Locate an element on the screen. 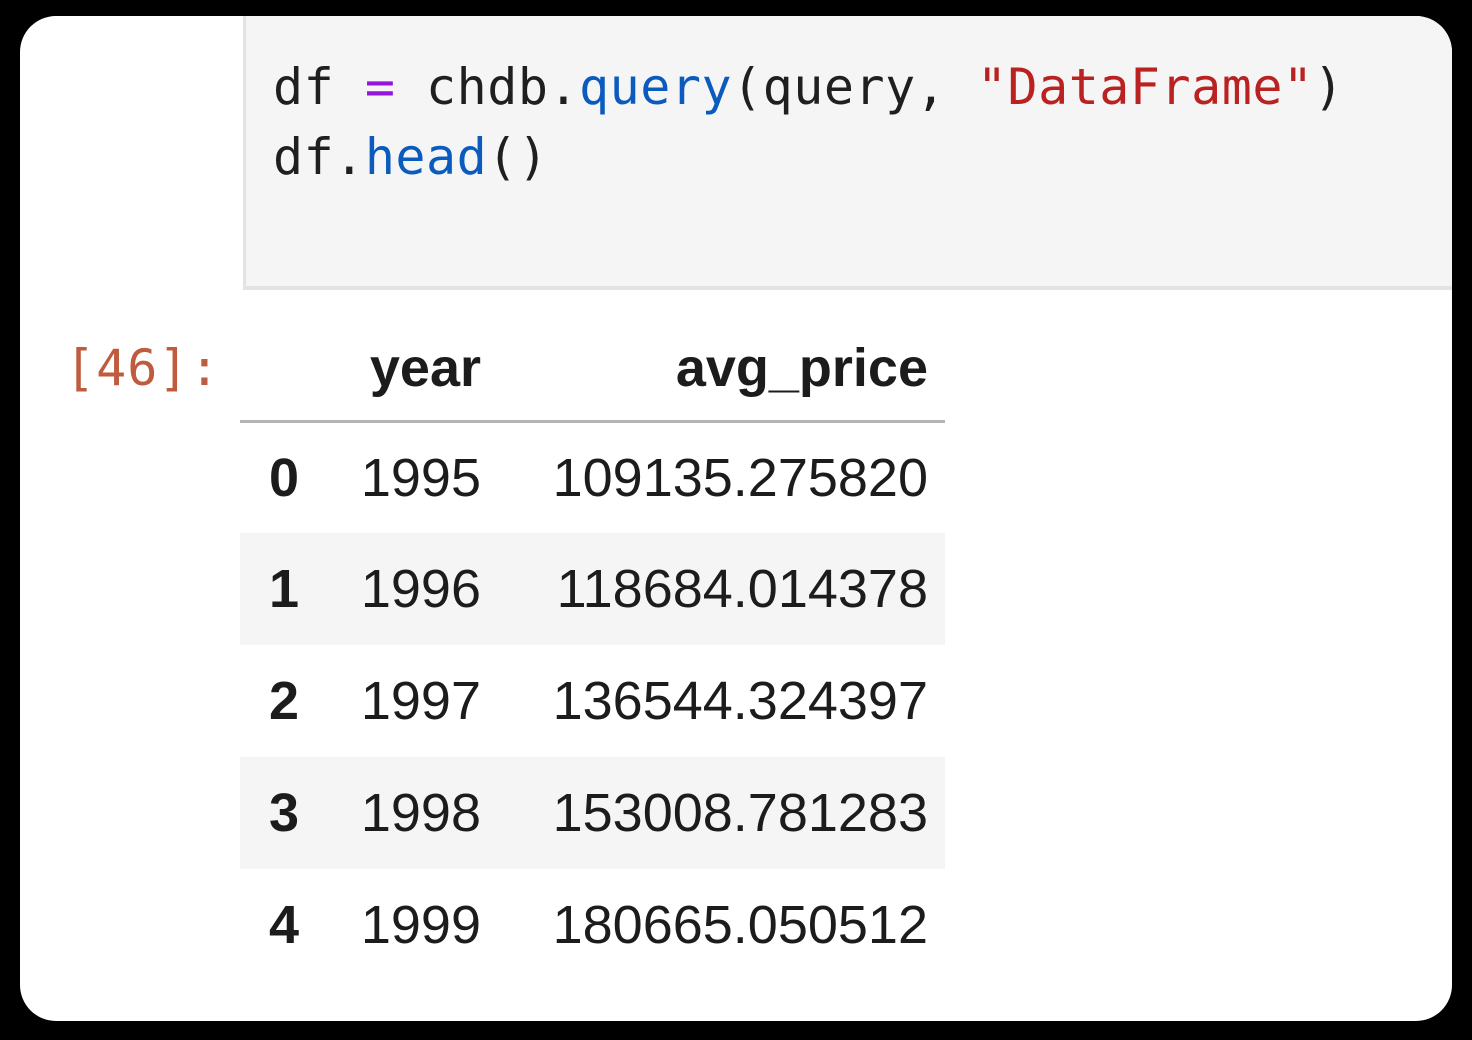 Image resolution: width=1472 pixels, height=1040 pixels. code-token-string: "DataFrame" is located at coordinates (1145, 87).